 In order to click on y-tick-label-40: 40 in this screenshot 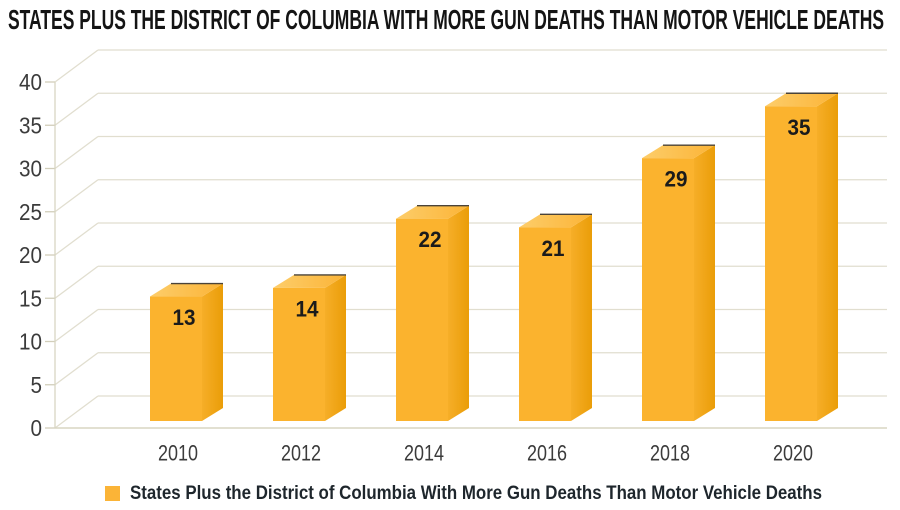, I will do `click(30, 82)`.